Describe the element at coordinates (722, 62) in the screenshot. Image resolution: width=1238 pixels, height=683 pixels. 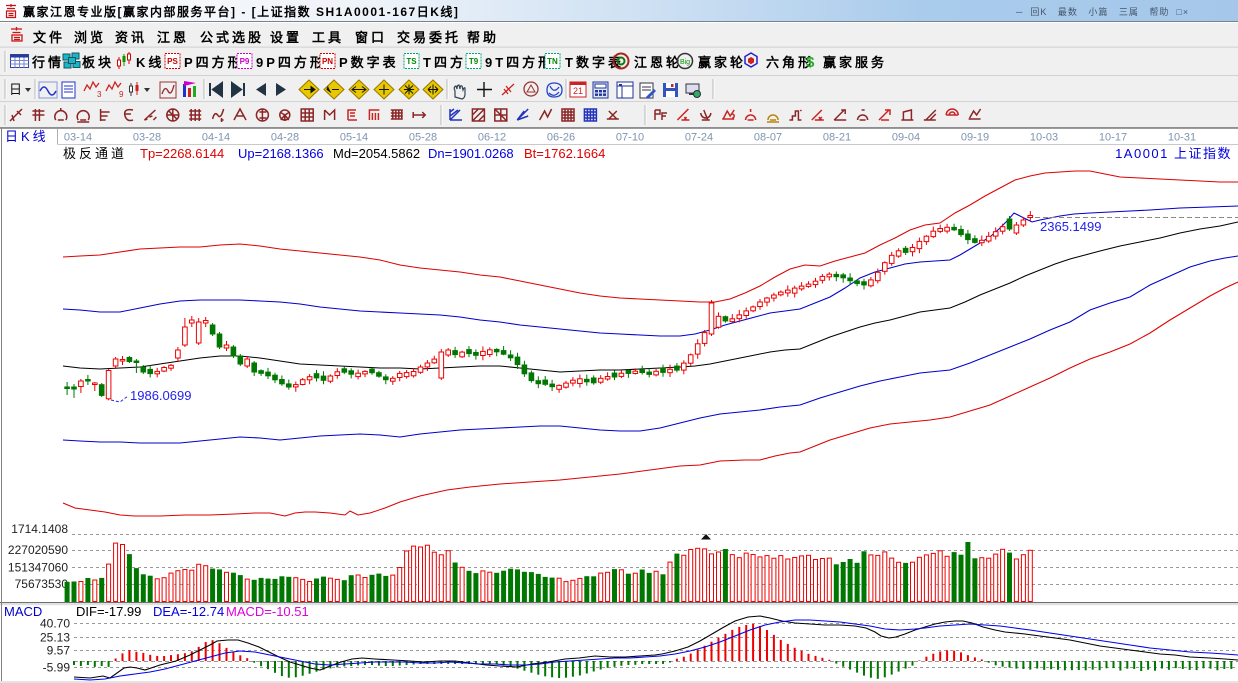
I see `svg-text: 赢家轮` at that location.